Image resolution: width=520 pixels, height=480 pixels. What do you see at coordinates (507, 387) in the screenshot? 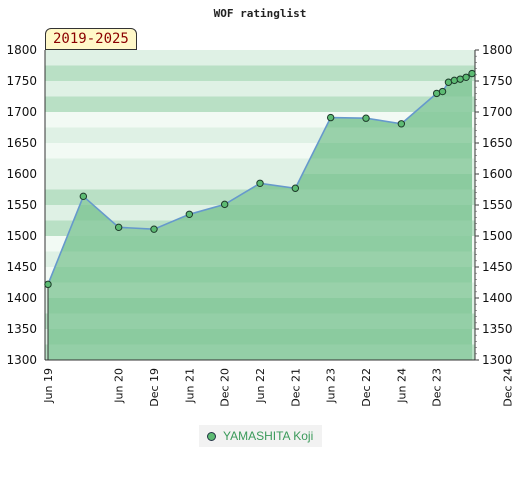
I see `x-tick-label: Dec 24` at bounding box center [507, 387].